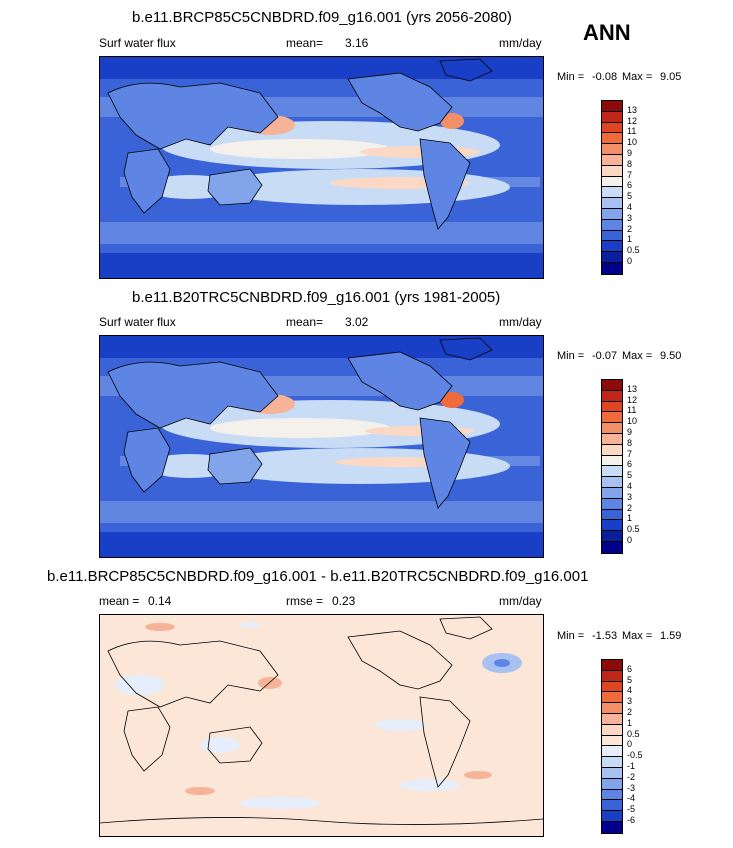 The width and height of the screenshot is (733, 848). What do you see at coordinates (637, 636) in the screenshot?
I see `panel3-max-label: Max =` at bounding box center [637, 636].